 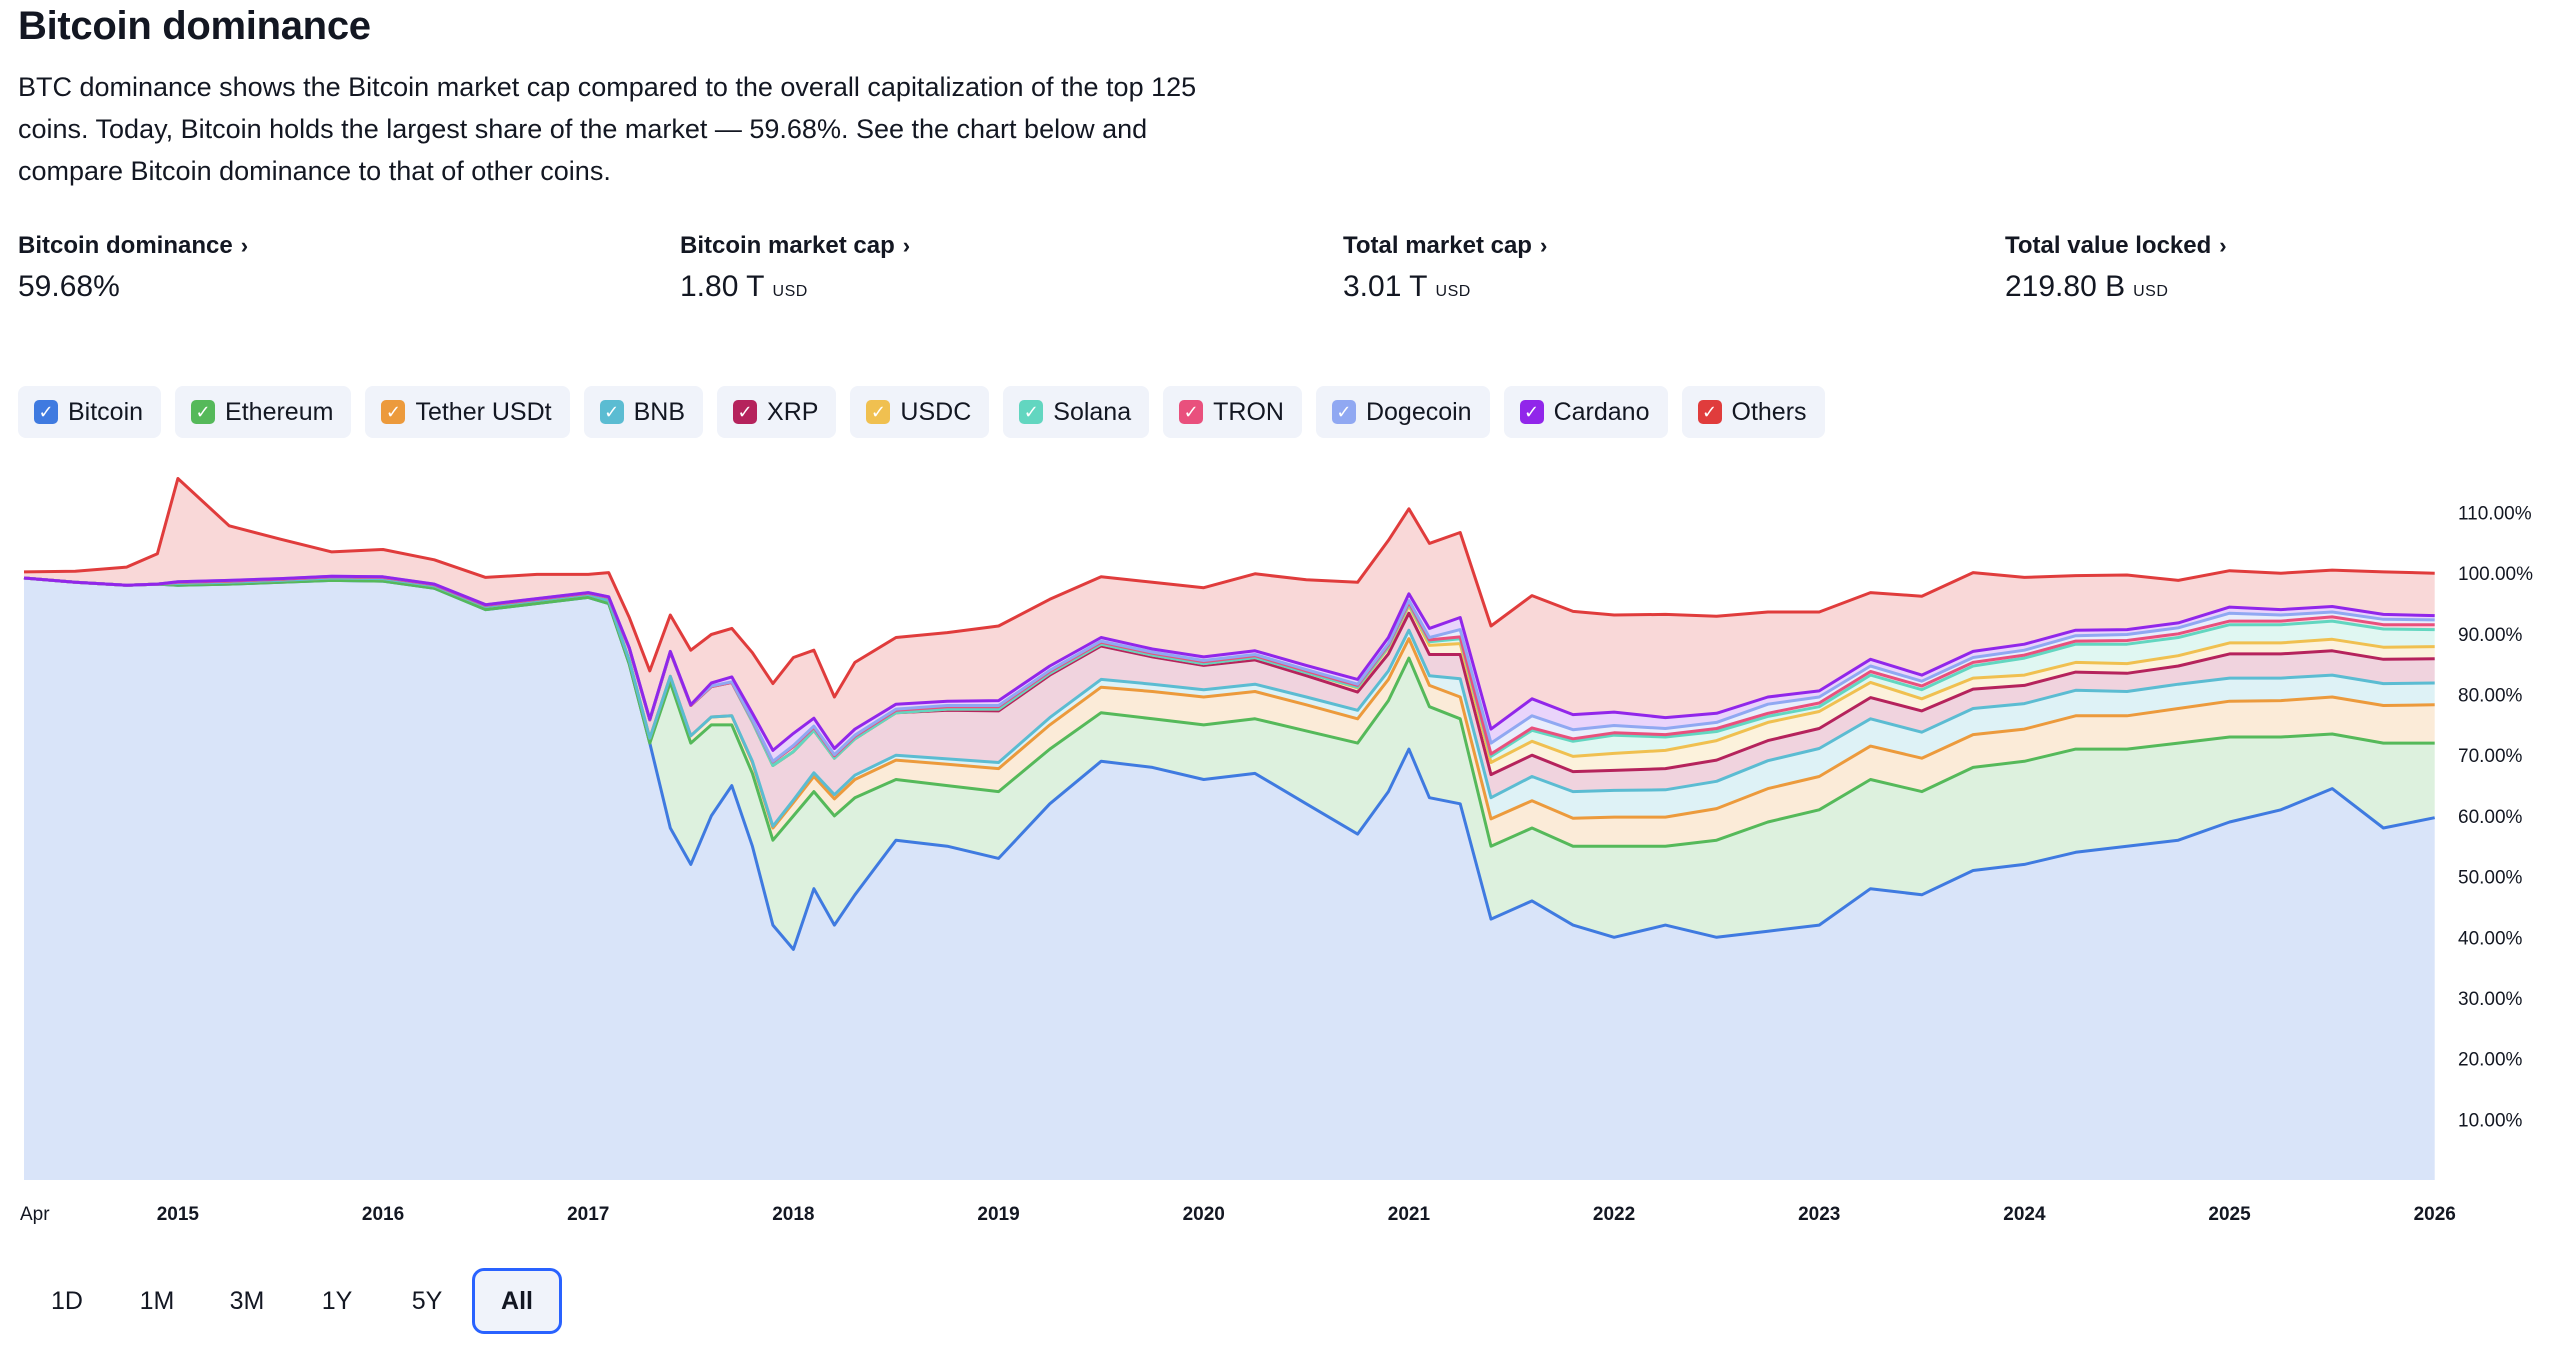 What do you see at coordinates (1418, 411) in the screenshot?
I see `legend-label: Dogecoin` at bounding box center [1418, 411].